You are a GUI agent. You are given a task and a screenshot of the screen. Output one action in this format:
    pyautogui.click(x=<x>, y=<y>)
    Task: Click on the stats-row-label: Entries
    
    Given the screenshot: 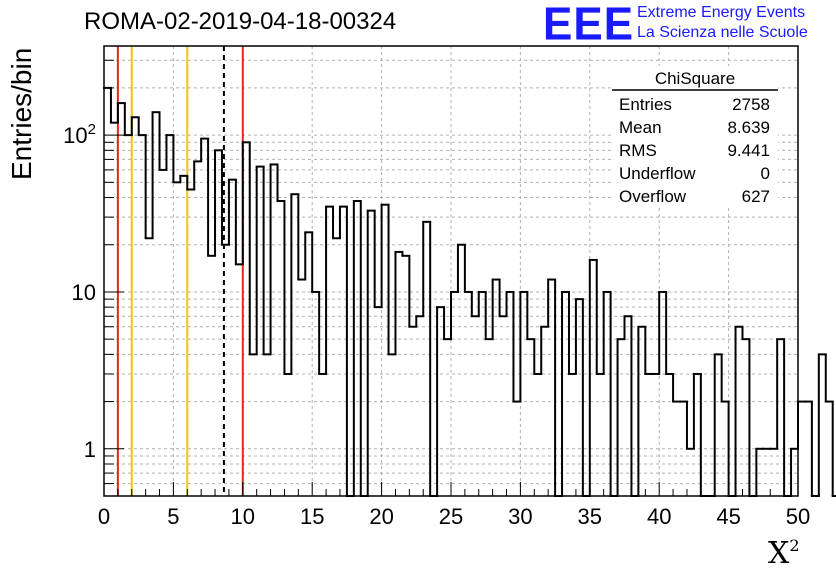 What is the action you would take?
    pyautogui.click(x=645, y=104)
    